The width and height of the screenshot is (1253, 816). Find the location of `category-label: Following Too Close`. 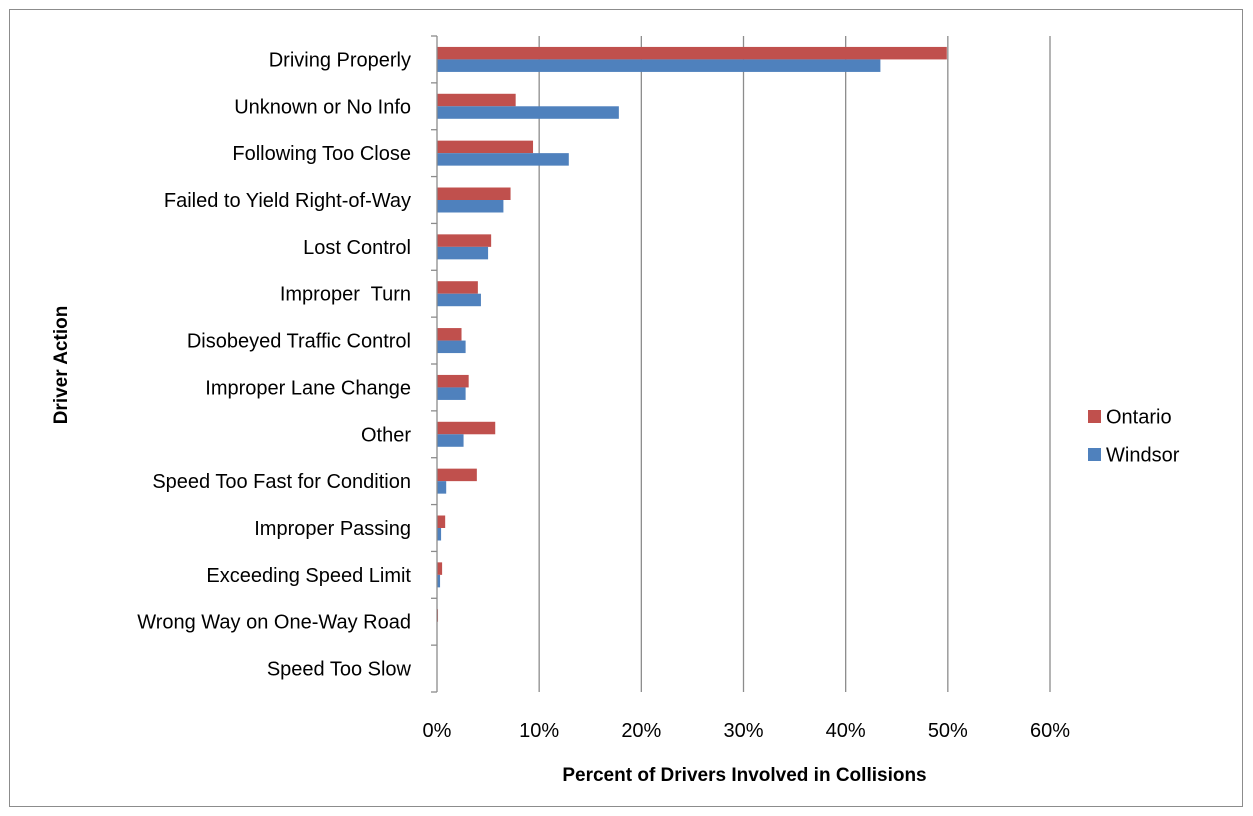

category-label: Following Too Close is located at coordinates (321, 154).